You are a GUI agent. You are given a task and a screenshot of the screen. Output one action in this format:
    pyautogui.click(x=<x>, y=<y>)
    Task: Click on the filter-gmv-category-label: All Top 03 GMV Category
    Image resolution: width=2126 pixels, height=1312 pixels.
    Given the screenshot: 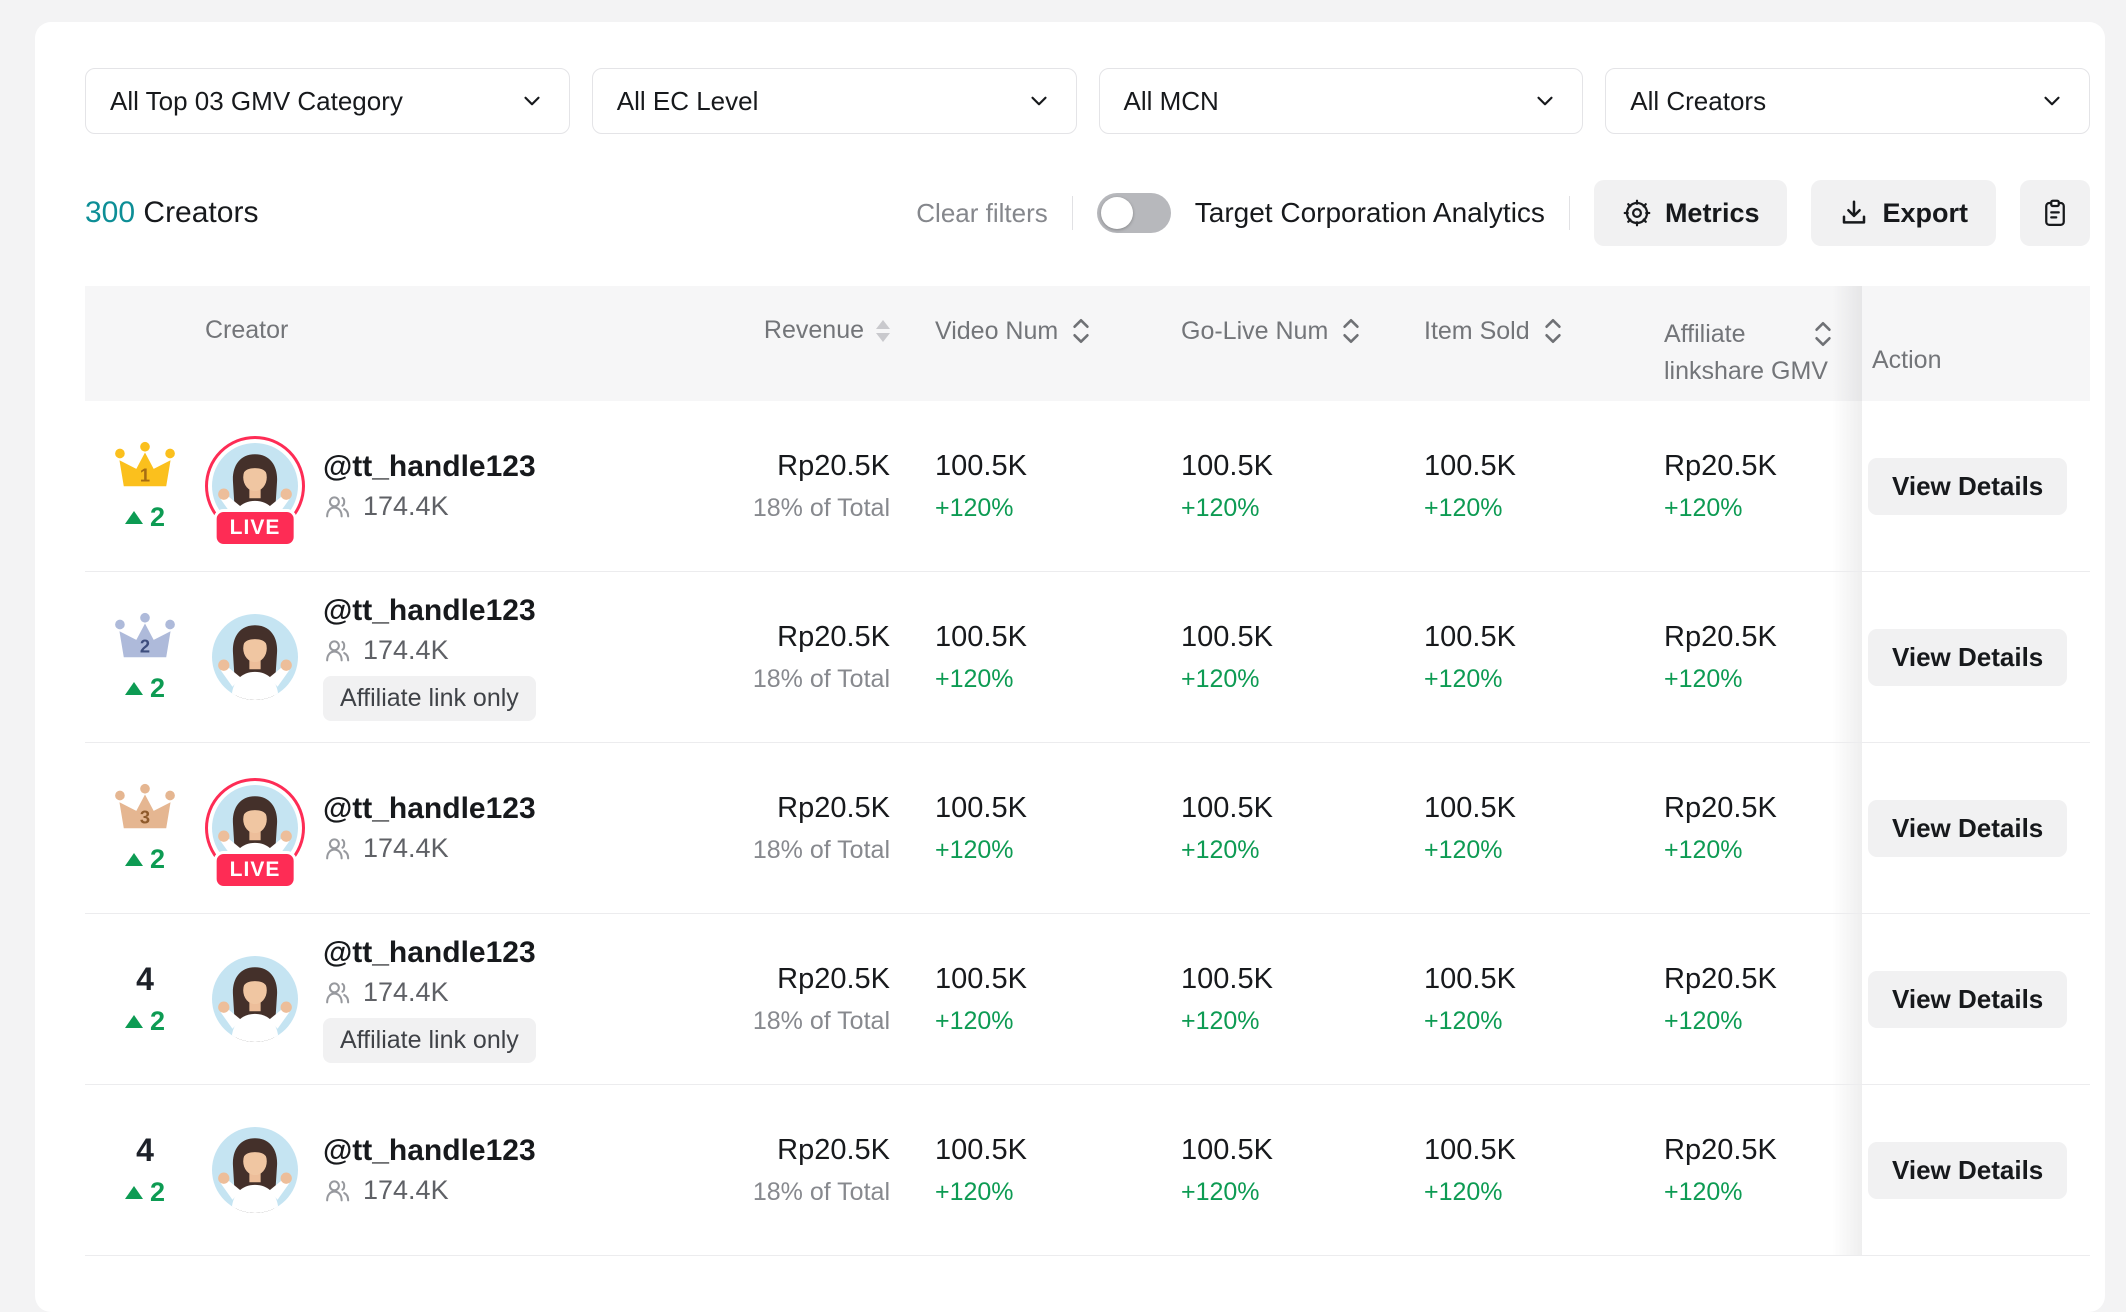 What is the action you would take?
    pyautogui.click(x=256, y=100)
    